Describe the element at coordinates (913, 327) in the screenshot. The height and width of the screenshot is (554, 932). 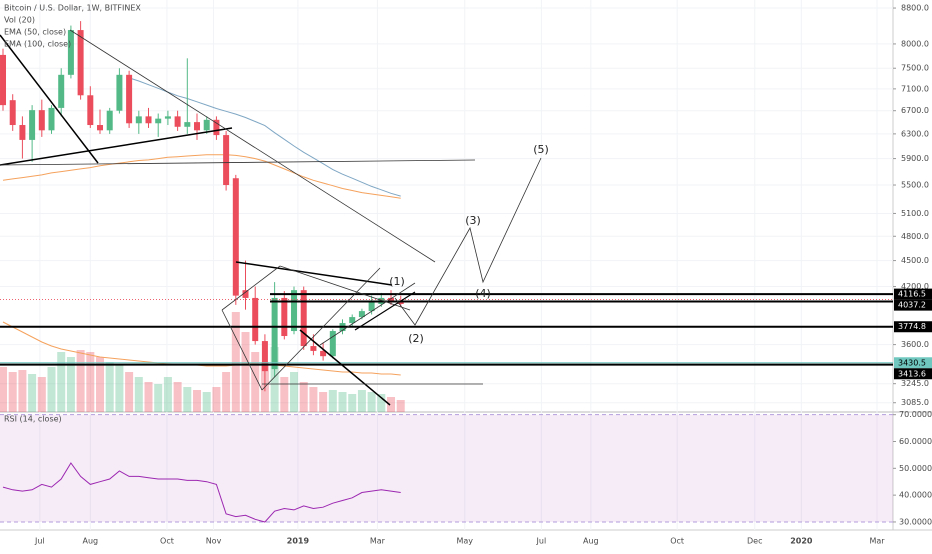
I see `price-label-bg` at that location.